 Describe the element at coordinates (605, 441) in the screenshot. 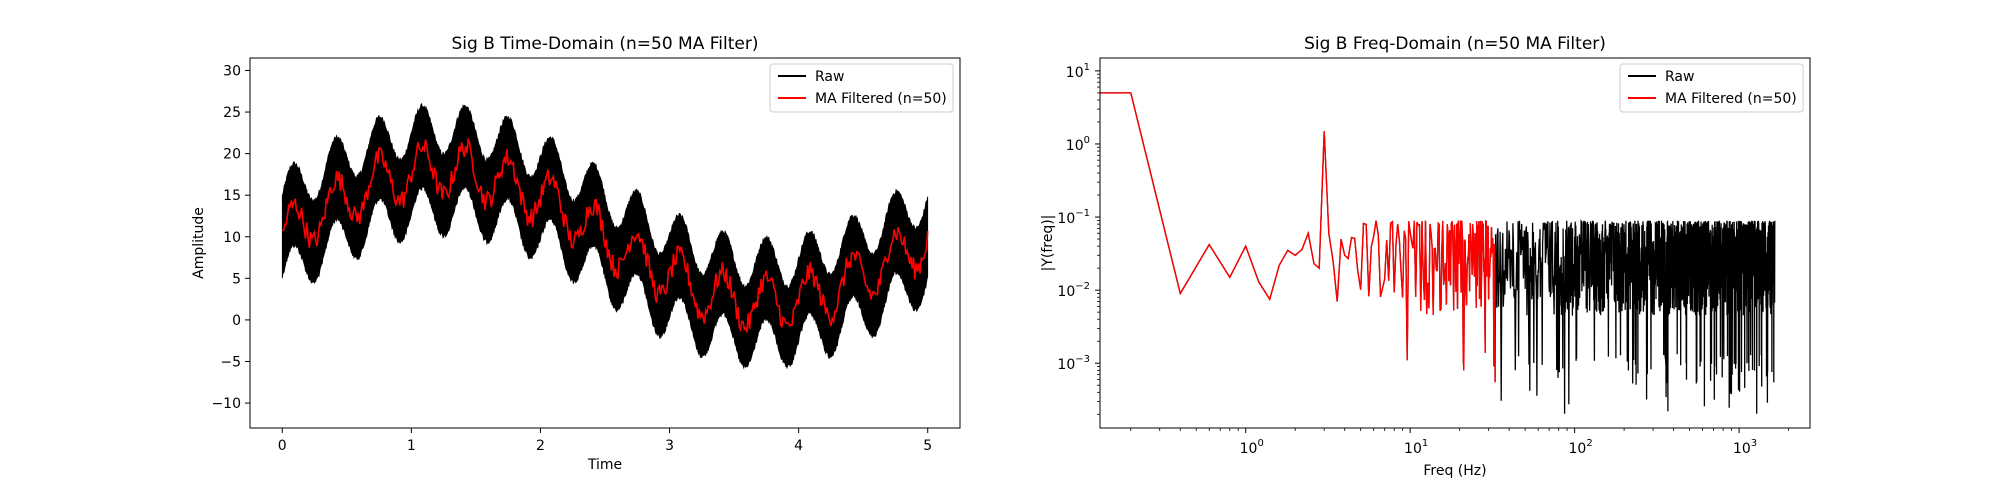

I see `time-domain-xticks: 0 1 2 3 4 5` at that location.